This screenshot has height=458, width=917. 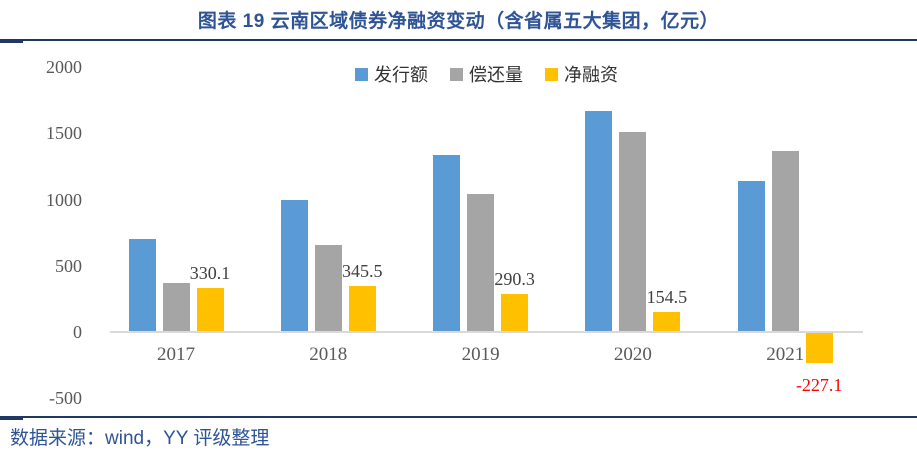 What do you see at coordinates (486, 332) in the screenshot?
I see `x-axis-line` at bounding box center [486, 332].